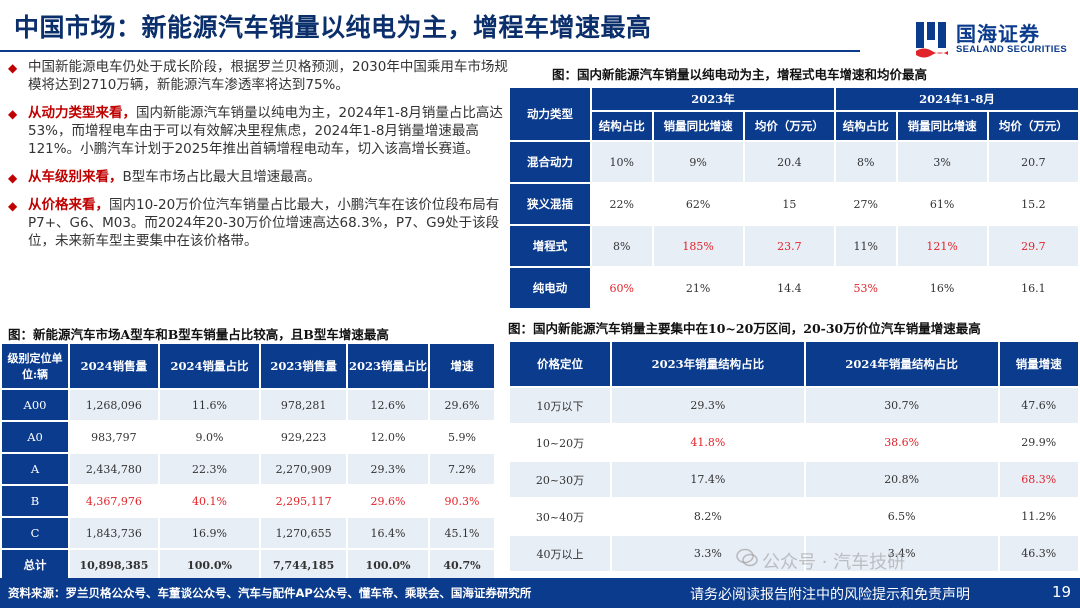  I want to click on table-cell: 12.6%, so click(388, 405).